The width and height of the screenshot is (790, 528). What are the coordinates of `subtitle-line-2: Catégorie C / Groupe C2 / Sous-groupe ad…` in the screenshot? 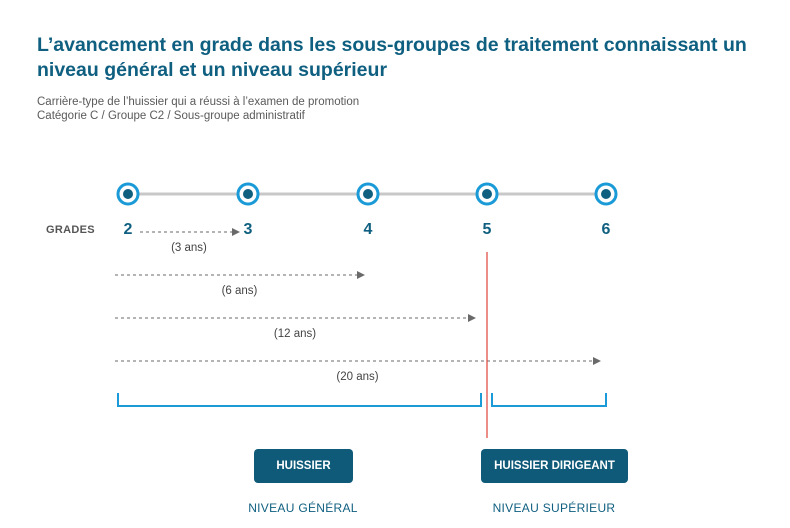 It's located at (171, 116).